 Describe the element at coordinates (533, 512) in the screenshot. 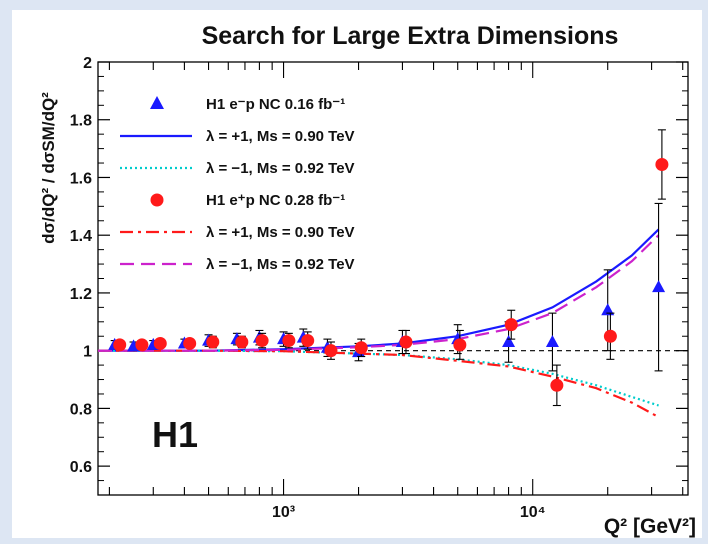

I see `x-tick-label: 10⁴` at that location.